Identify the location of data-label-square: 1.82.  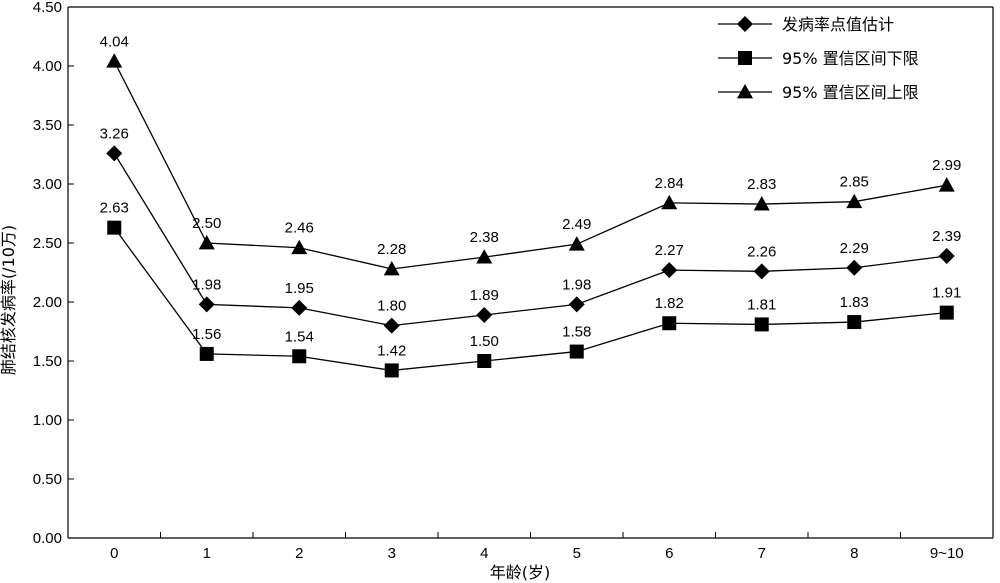
(669, 303).